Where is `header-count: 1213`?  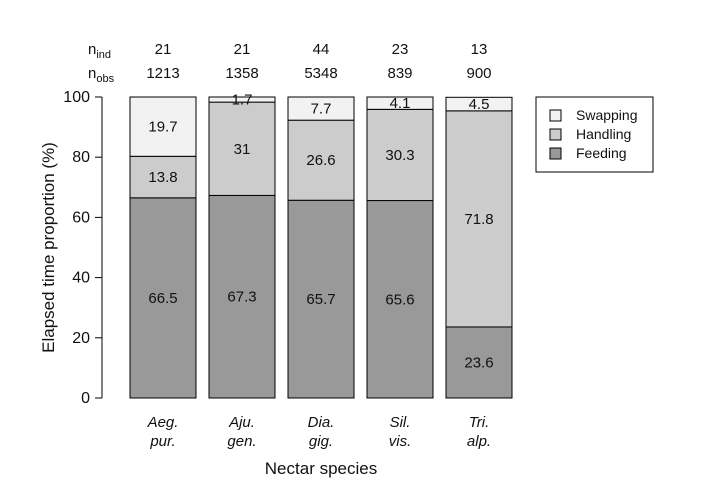
header-count: 1213 is located at coordinates (162, 73).